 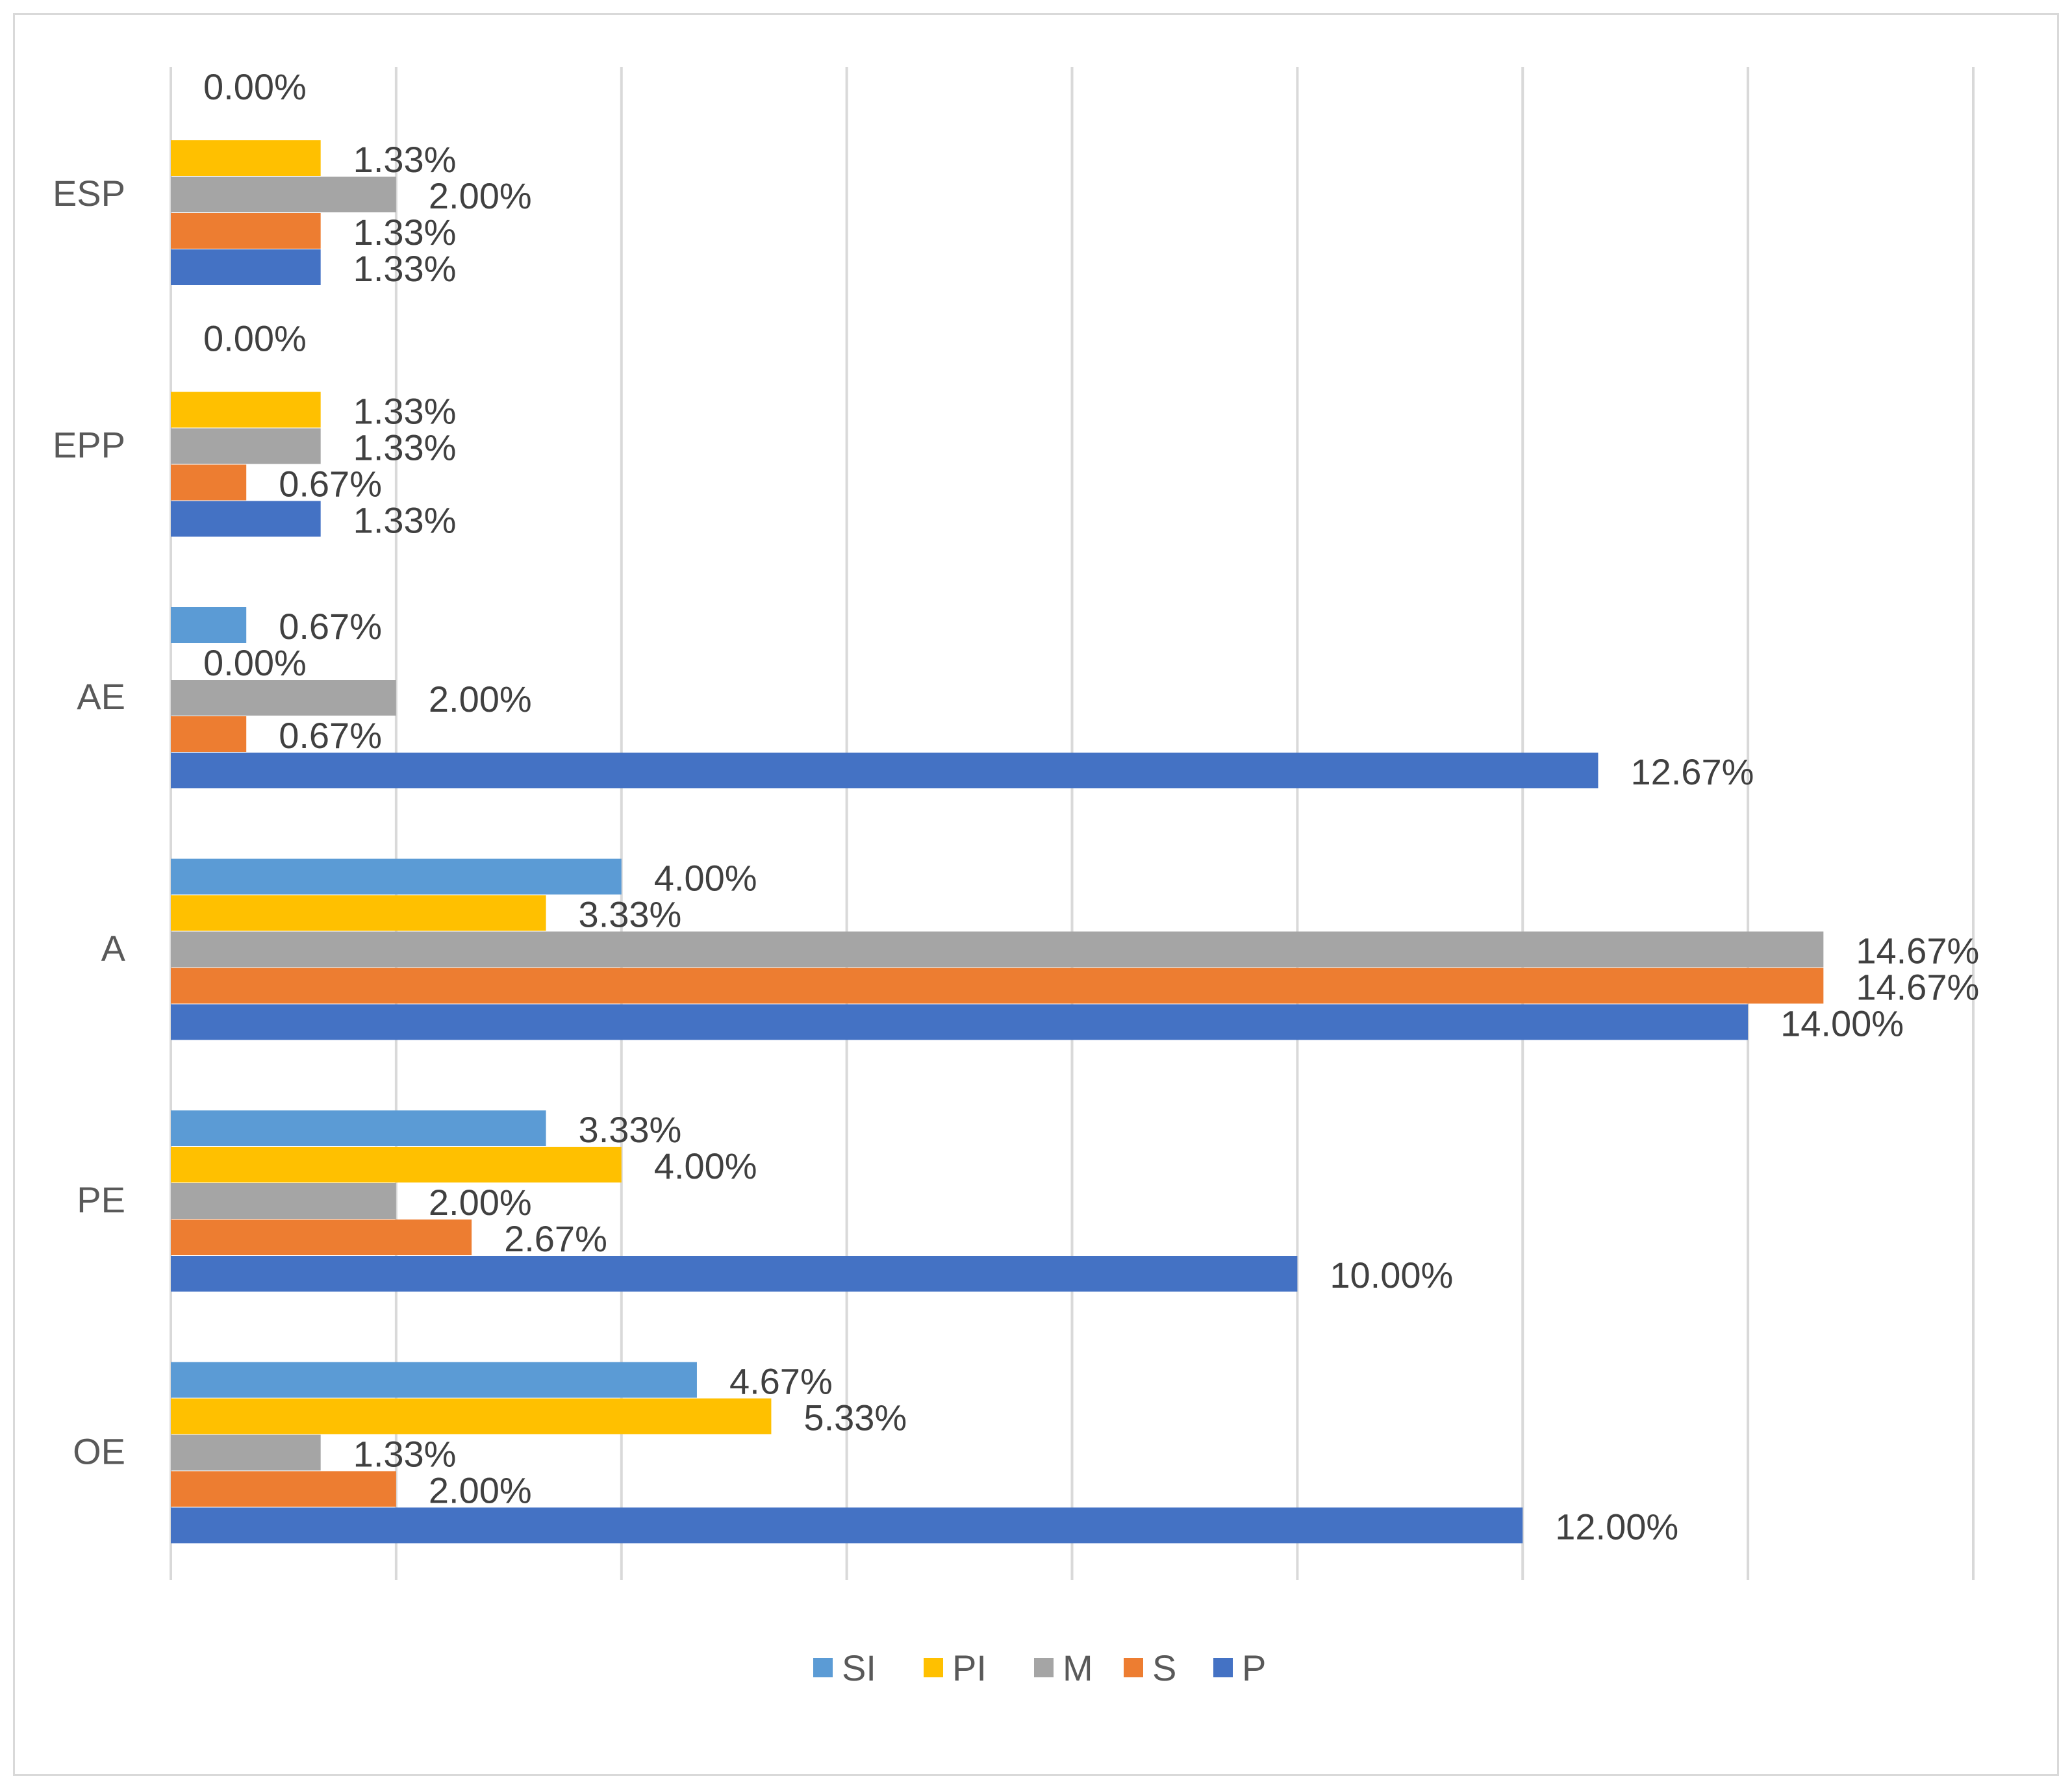 I want to click on bar-epp-pi, so click(x=246, y=410).